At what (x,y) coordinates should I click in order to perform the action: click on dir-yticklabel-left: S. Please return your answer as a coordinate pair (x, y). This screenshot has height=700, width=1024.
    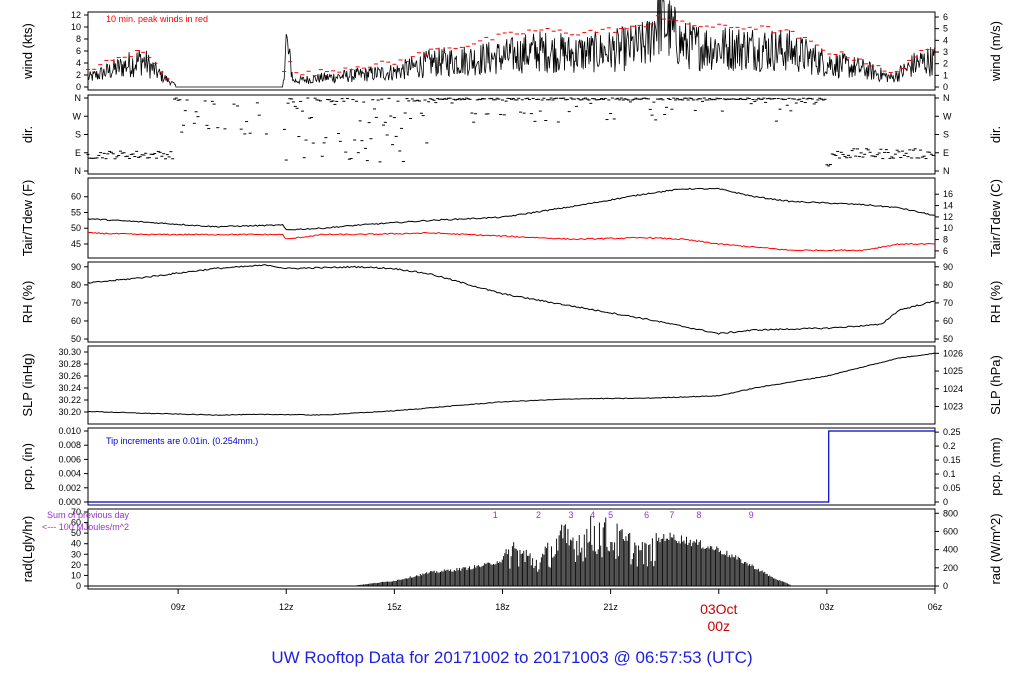
    Looking at the image, I should click on (78, 135).